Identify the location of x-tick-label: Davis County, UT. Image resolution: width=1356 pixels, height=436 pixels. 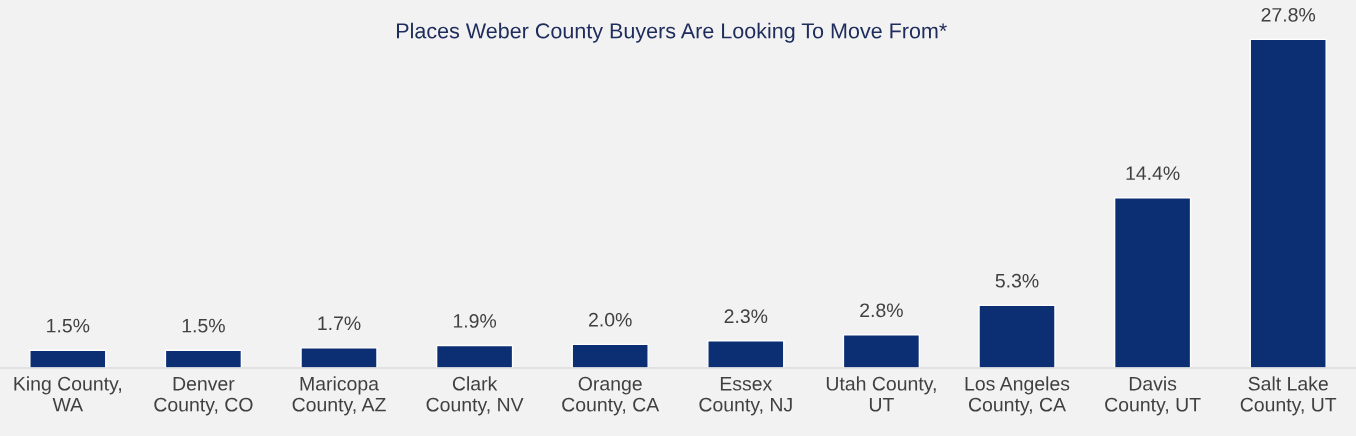
(1153, 396).